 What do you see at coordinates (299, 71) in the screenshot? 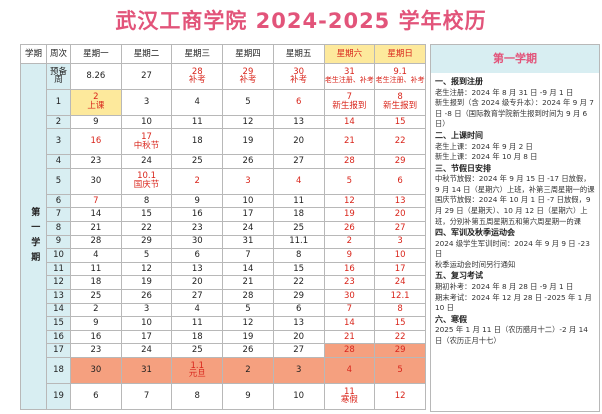
I see `day-number: 30` at bounding box center [299, 71].